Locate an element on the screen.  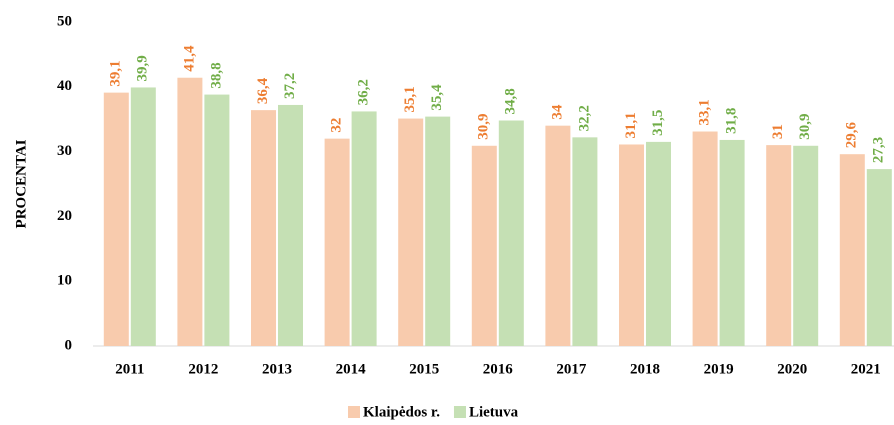
x-tick-label: 2016 is located at coordinates (498, 369).